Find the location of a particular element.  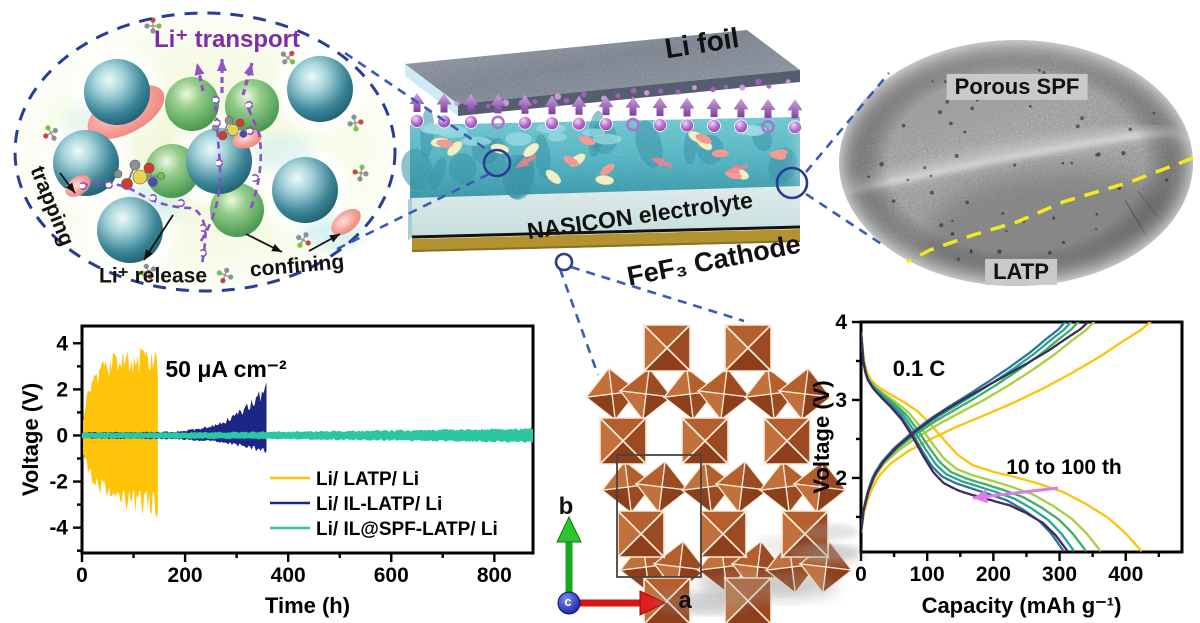

plot-frame is located at coordinates (1021, 437).